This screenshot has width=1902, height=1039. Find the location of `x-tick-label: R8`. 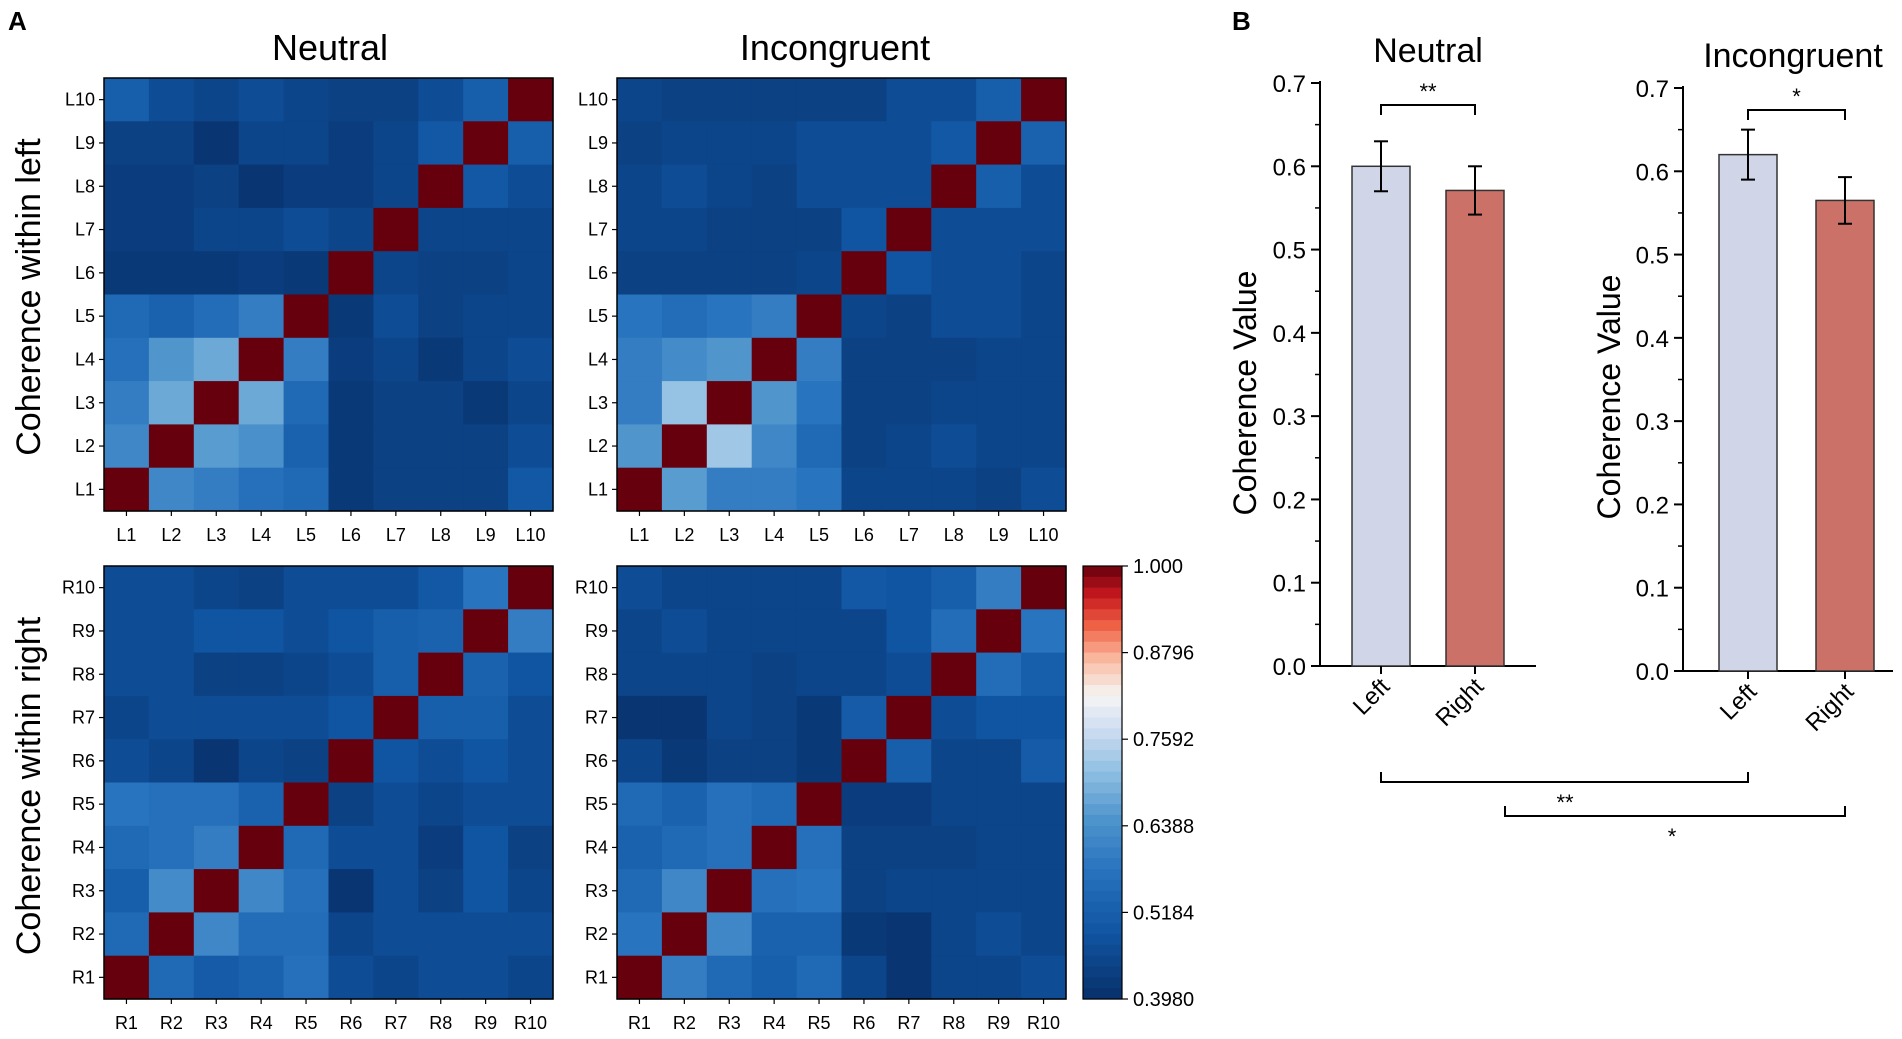

x-tick-label: R8 is located at coordinates (440, 1023).